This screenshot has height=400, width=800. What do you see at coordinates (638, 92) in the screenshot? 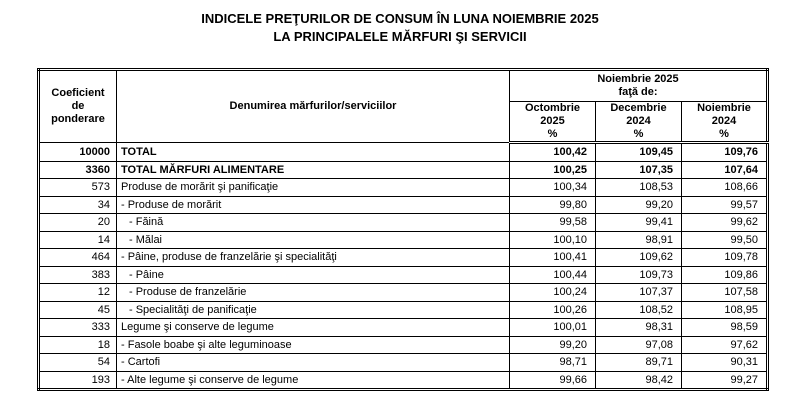
I see `header-line: faţă de:` at bounding box center [638, 92].